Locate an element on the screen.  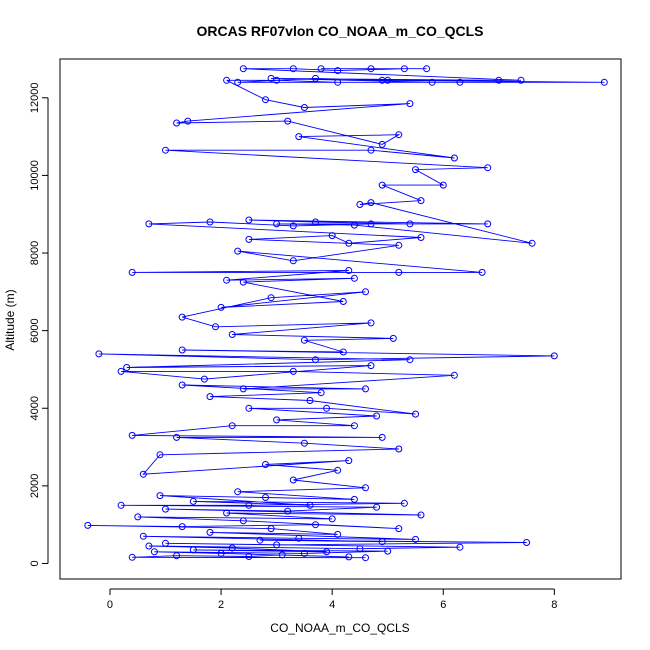
y-tick-label: 0 is located at coordinates (35, 563).